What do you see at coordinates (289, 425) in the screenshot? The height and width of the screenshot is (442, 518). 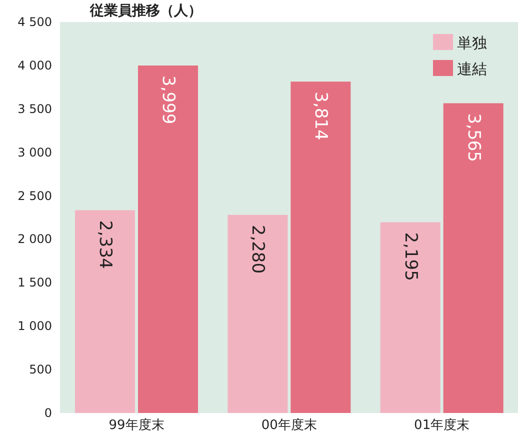 I see `x-tick-label: 00年度末` at bounding box center [289, 425].